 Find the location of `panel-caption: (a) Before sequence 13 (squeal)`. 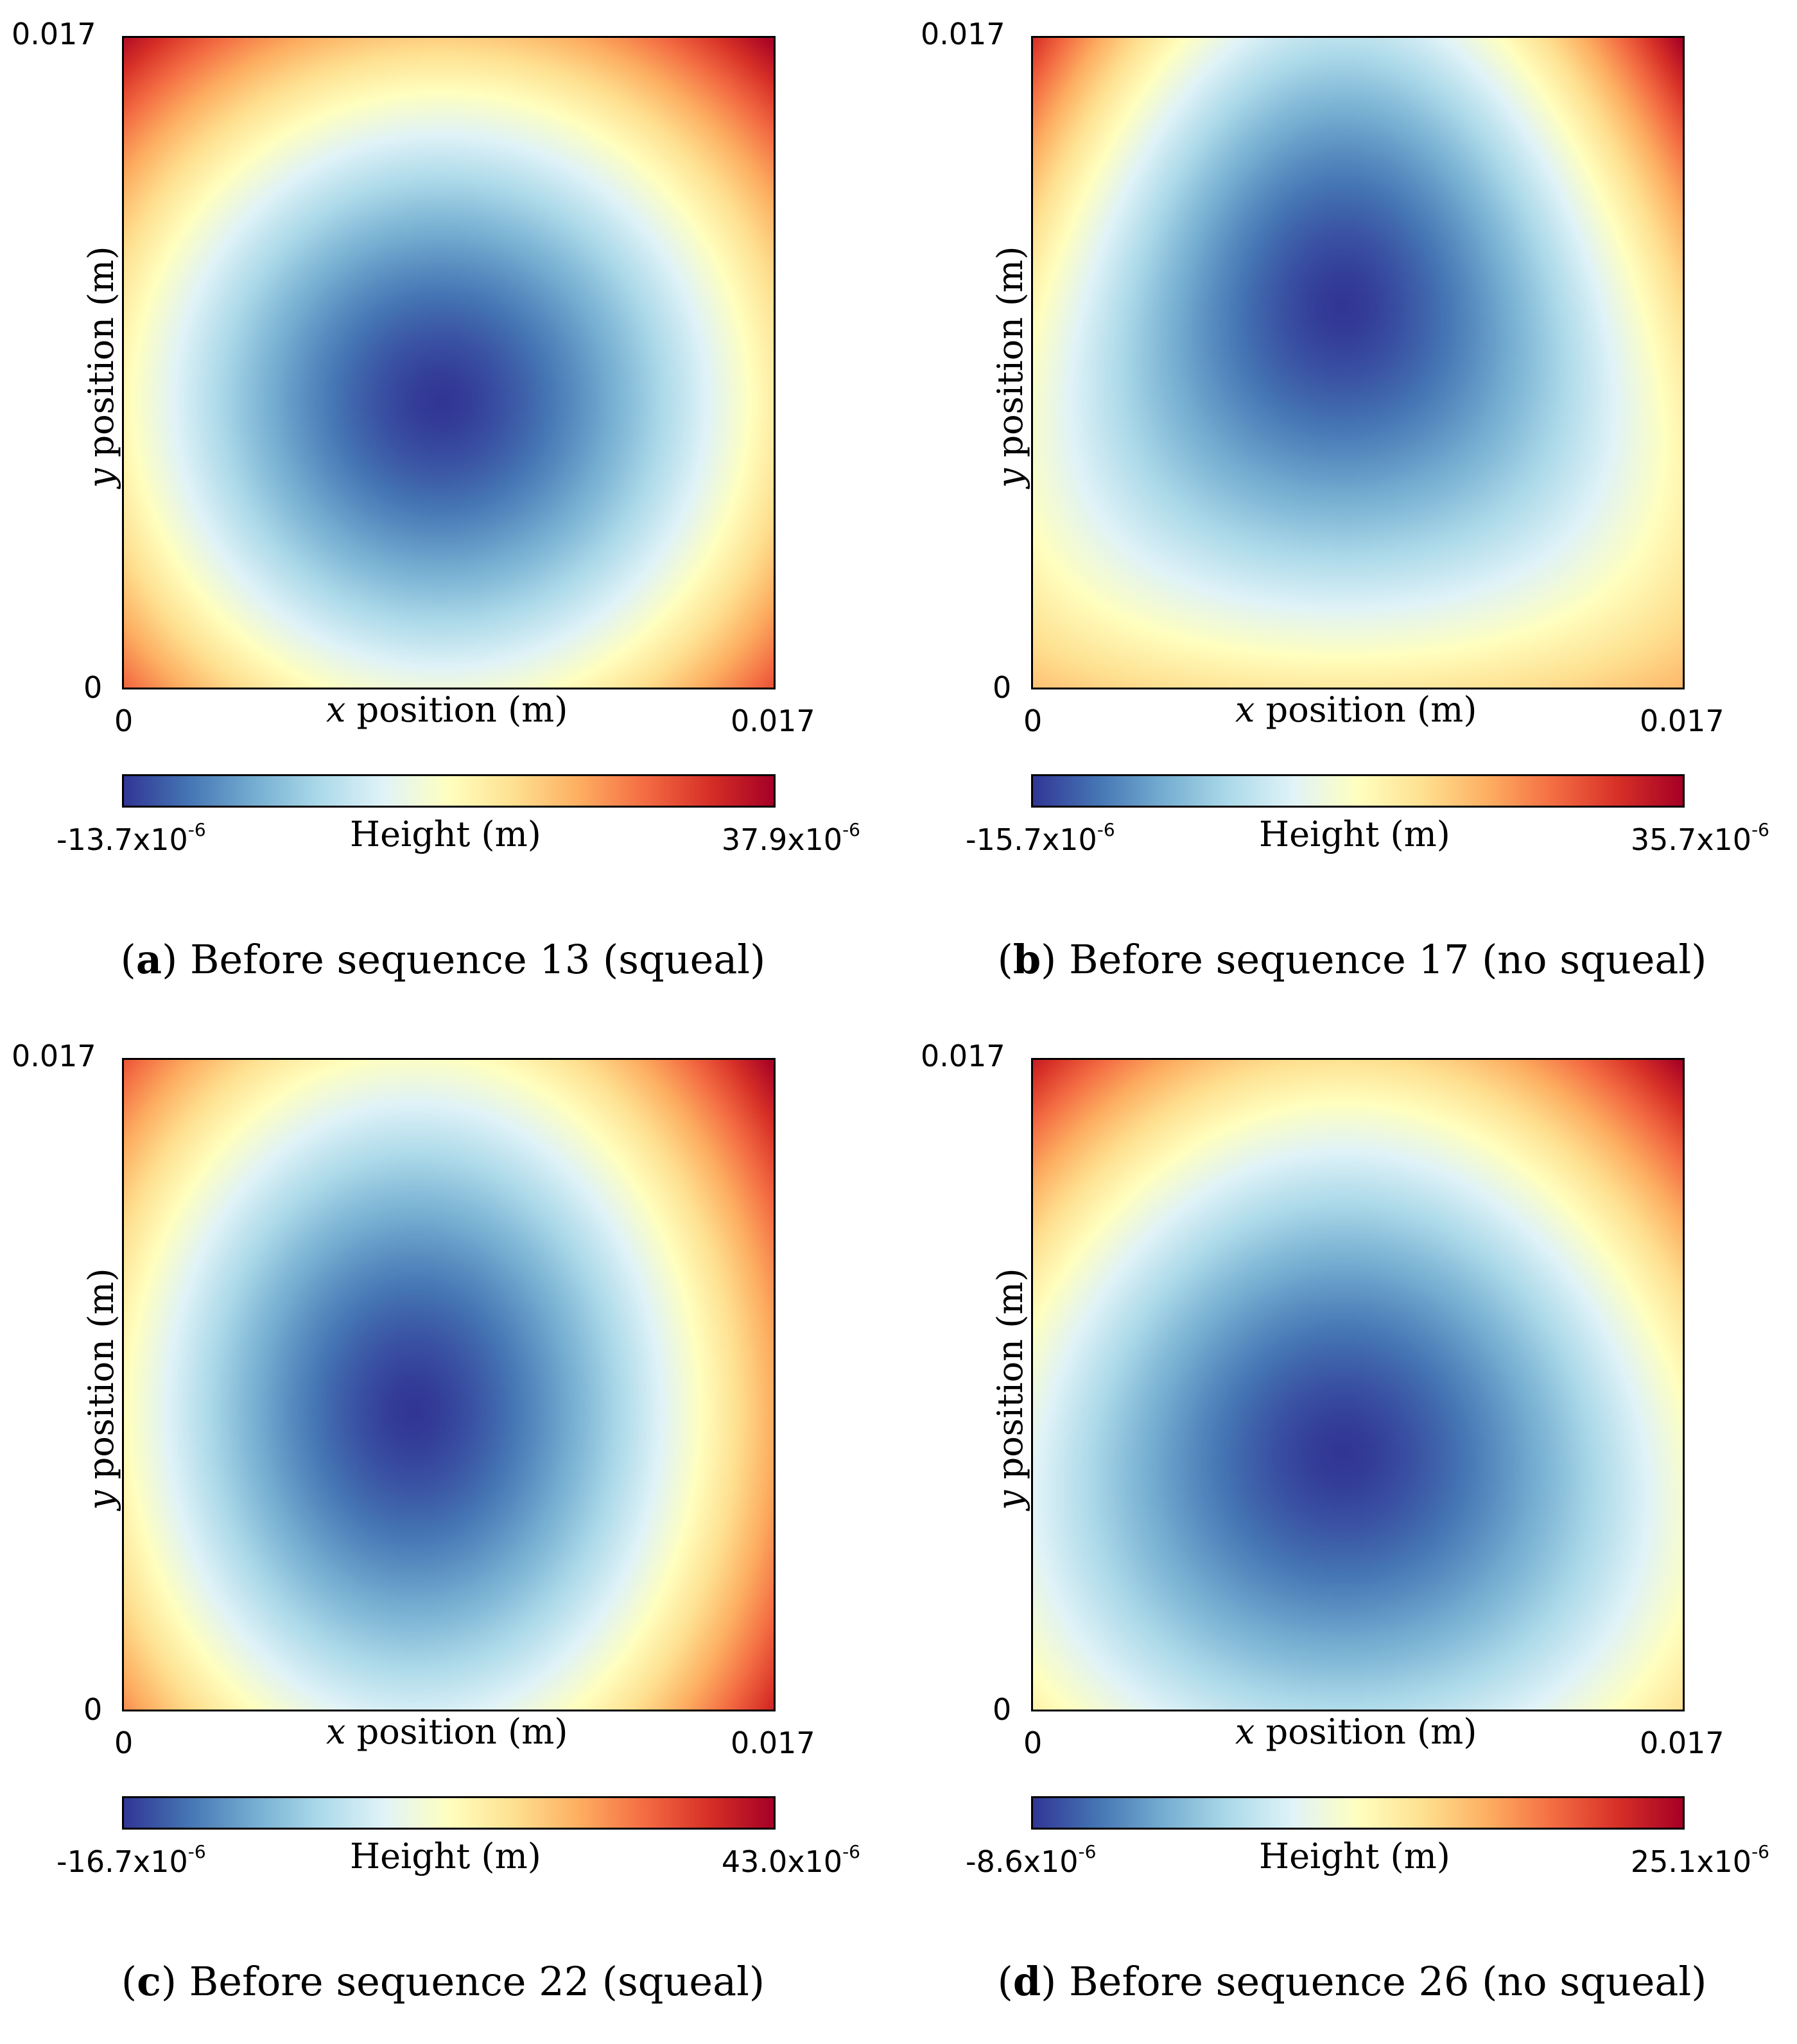

panel-caption: (a) Before sequence 13 (squeal) is located at coordinates (443, 959).